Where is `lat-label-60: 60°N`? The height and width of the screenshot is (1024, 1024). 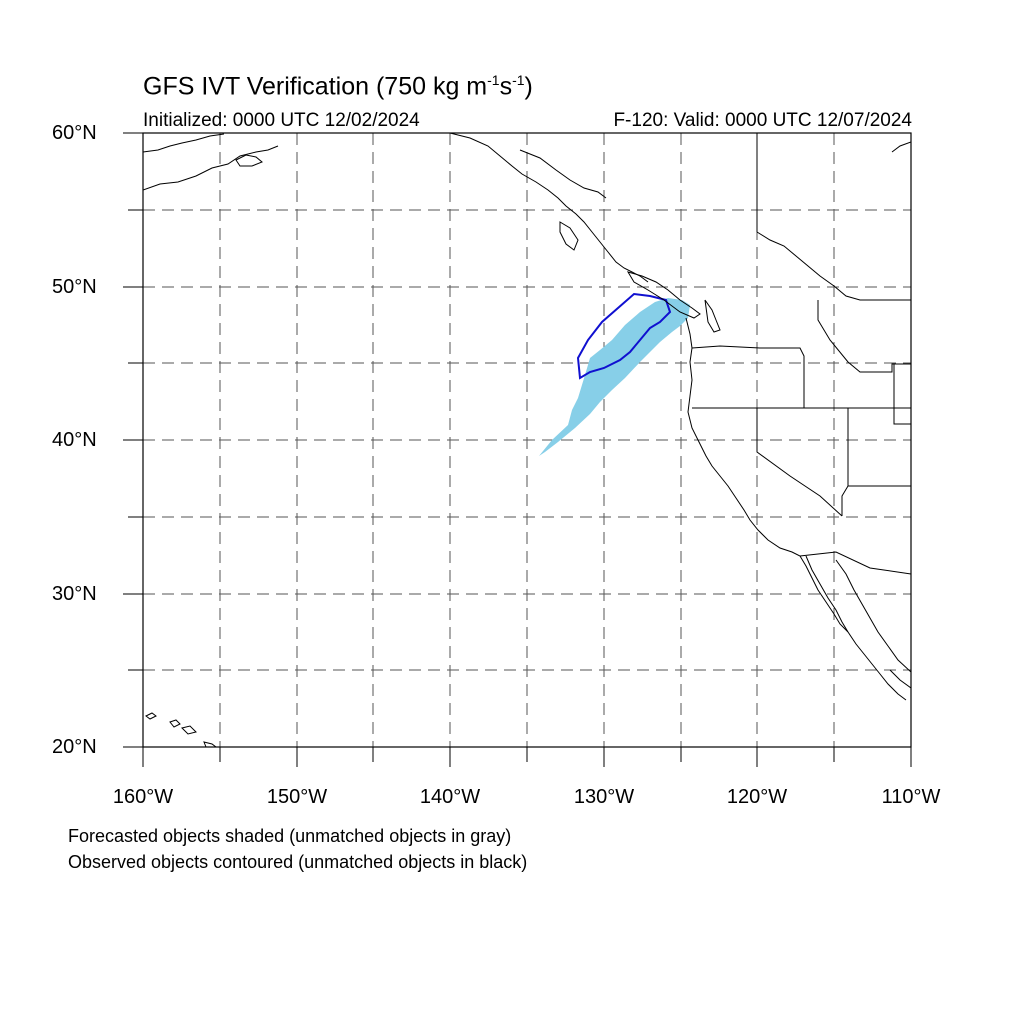 lat-label-60: 60°N is located at coordinates (74, 133).